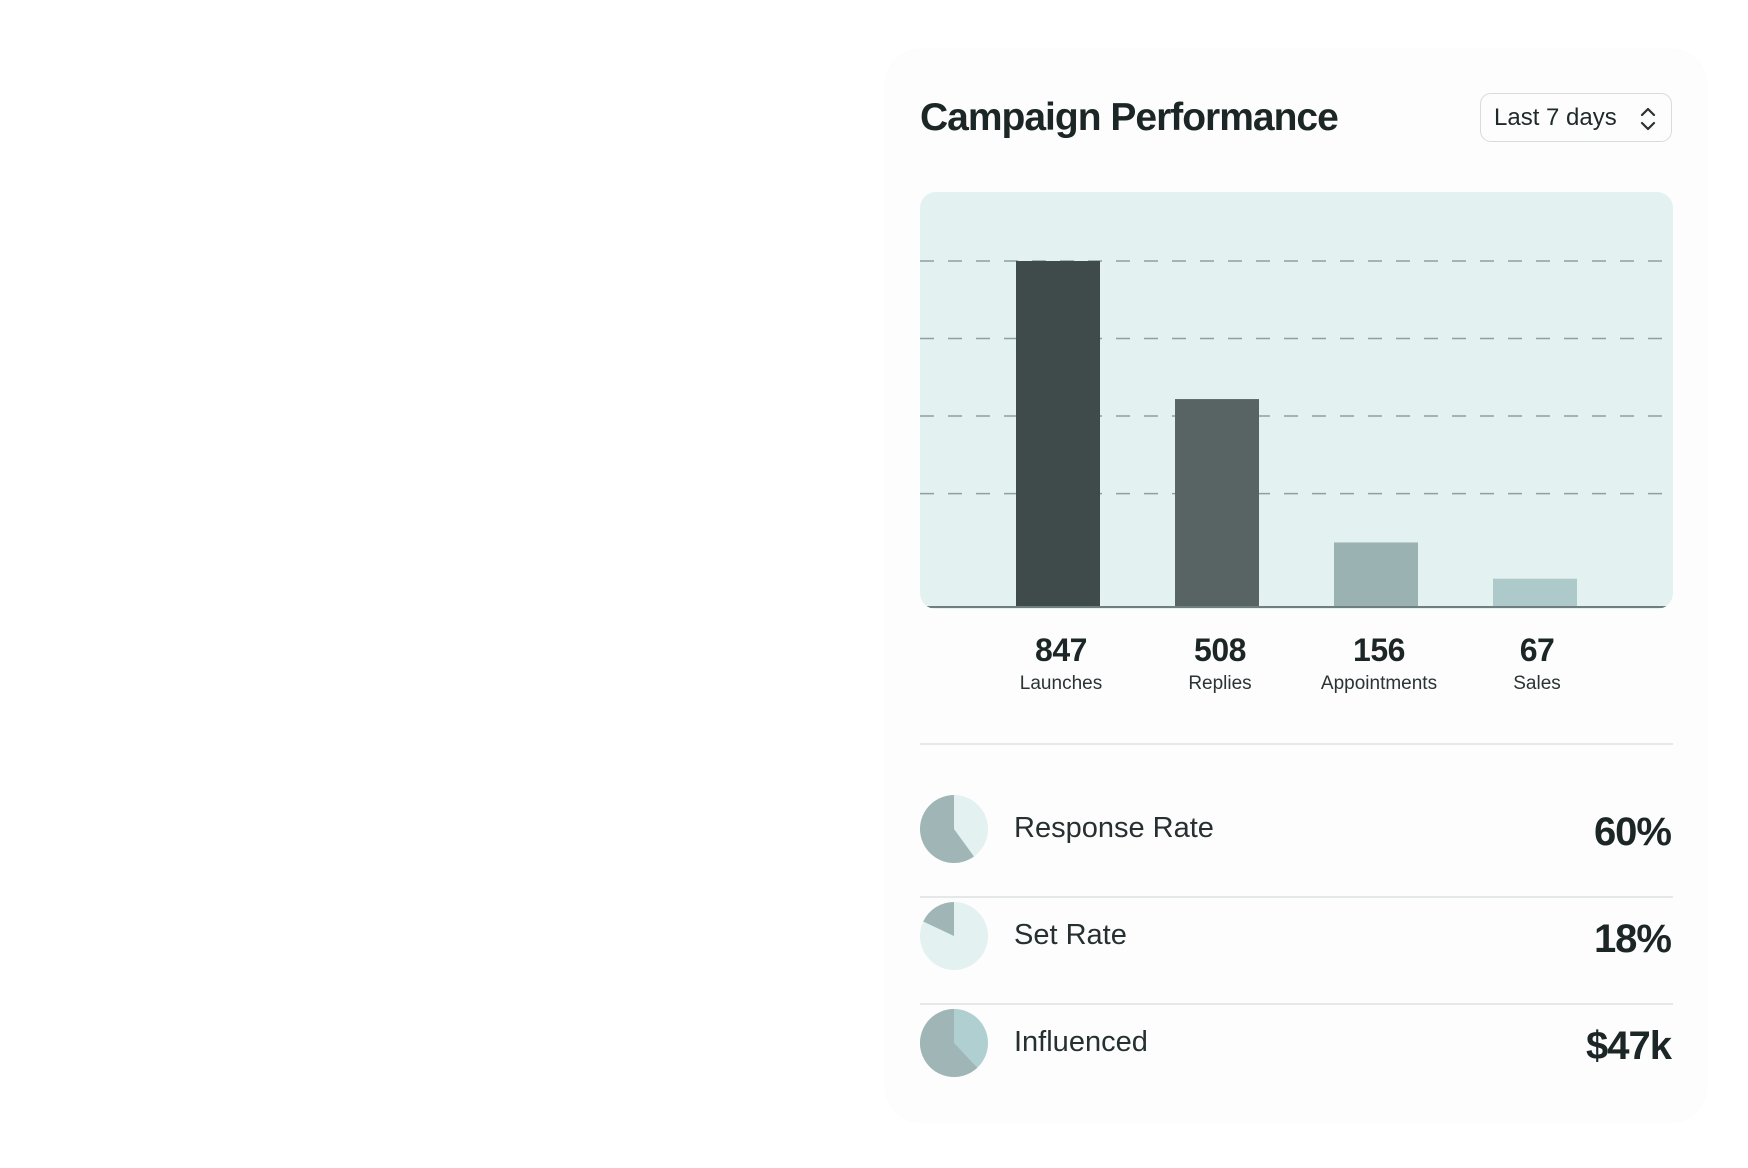  What do you see at coordinates (1070, 935) in the screenshot?
I see `rate-label: Set Rate` at bounding box center [1070, 935].